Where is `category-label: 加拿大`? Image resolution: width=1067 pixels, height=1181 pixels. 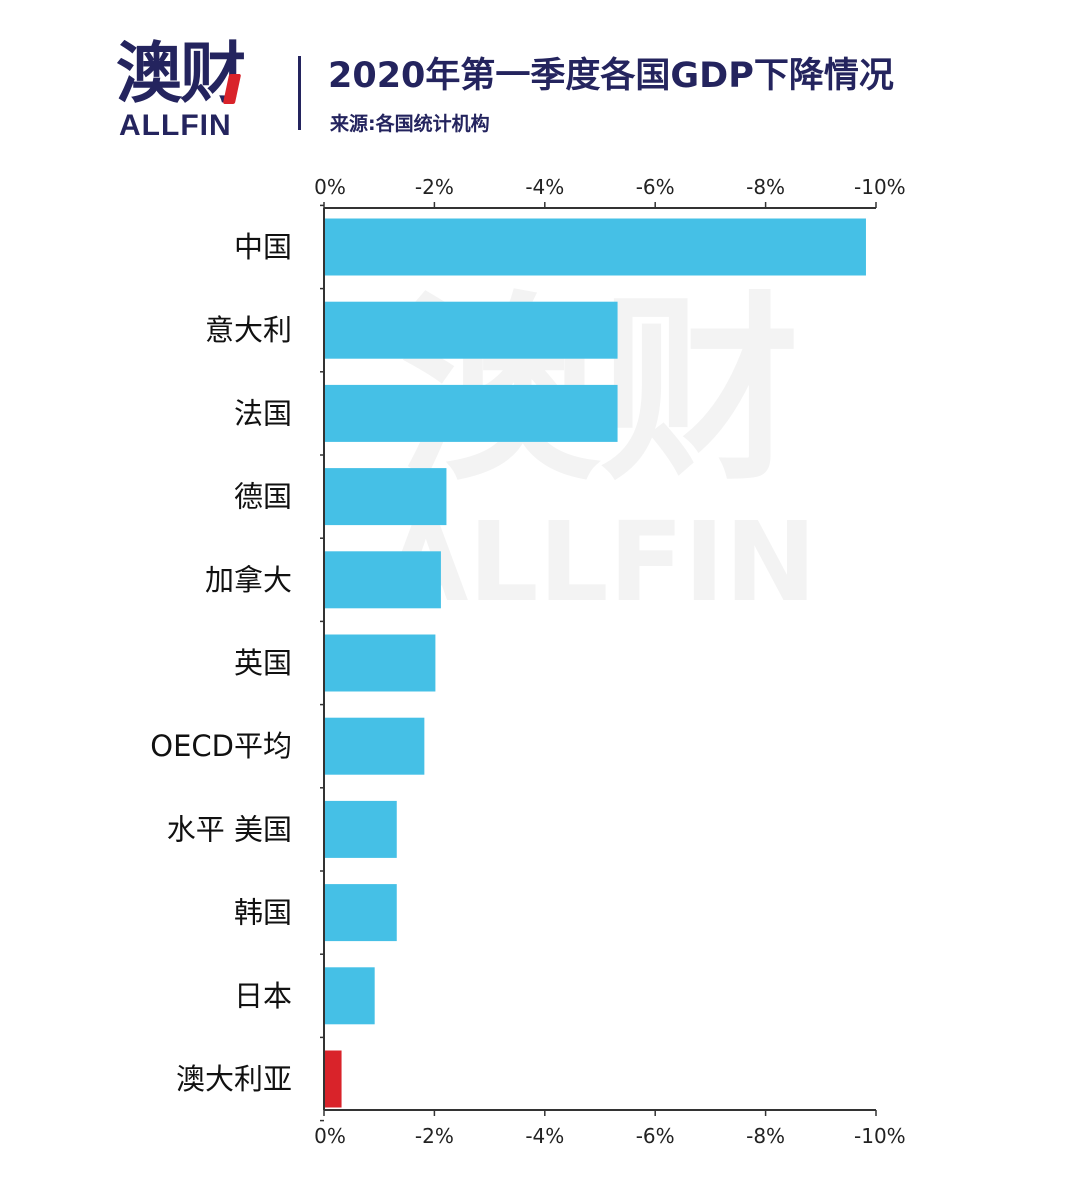 category-label: 加拿大 is located at coordinates (248, 580).